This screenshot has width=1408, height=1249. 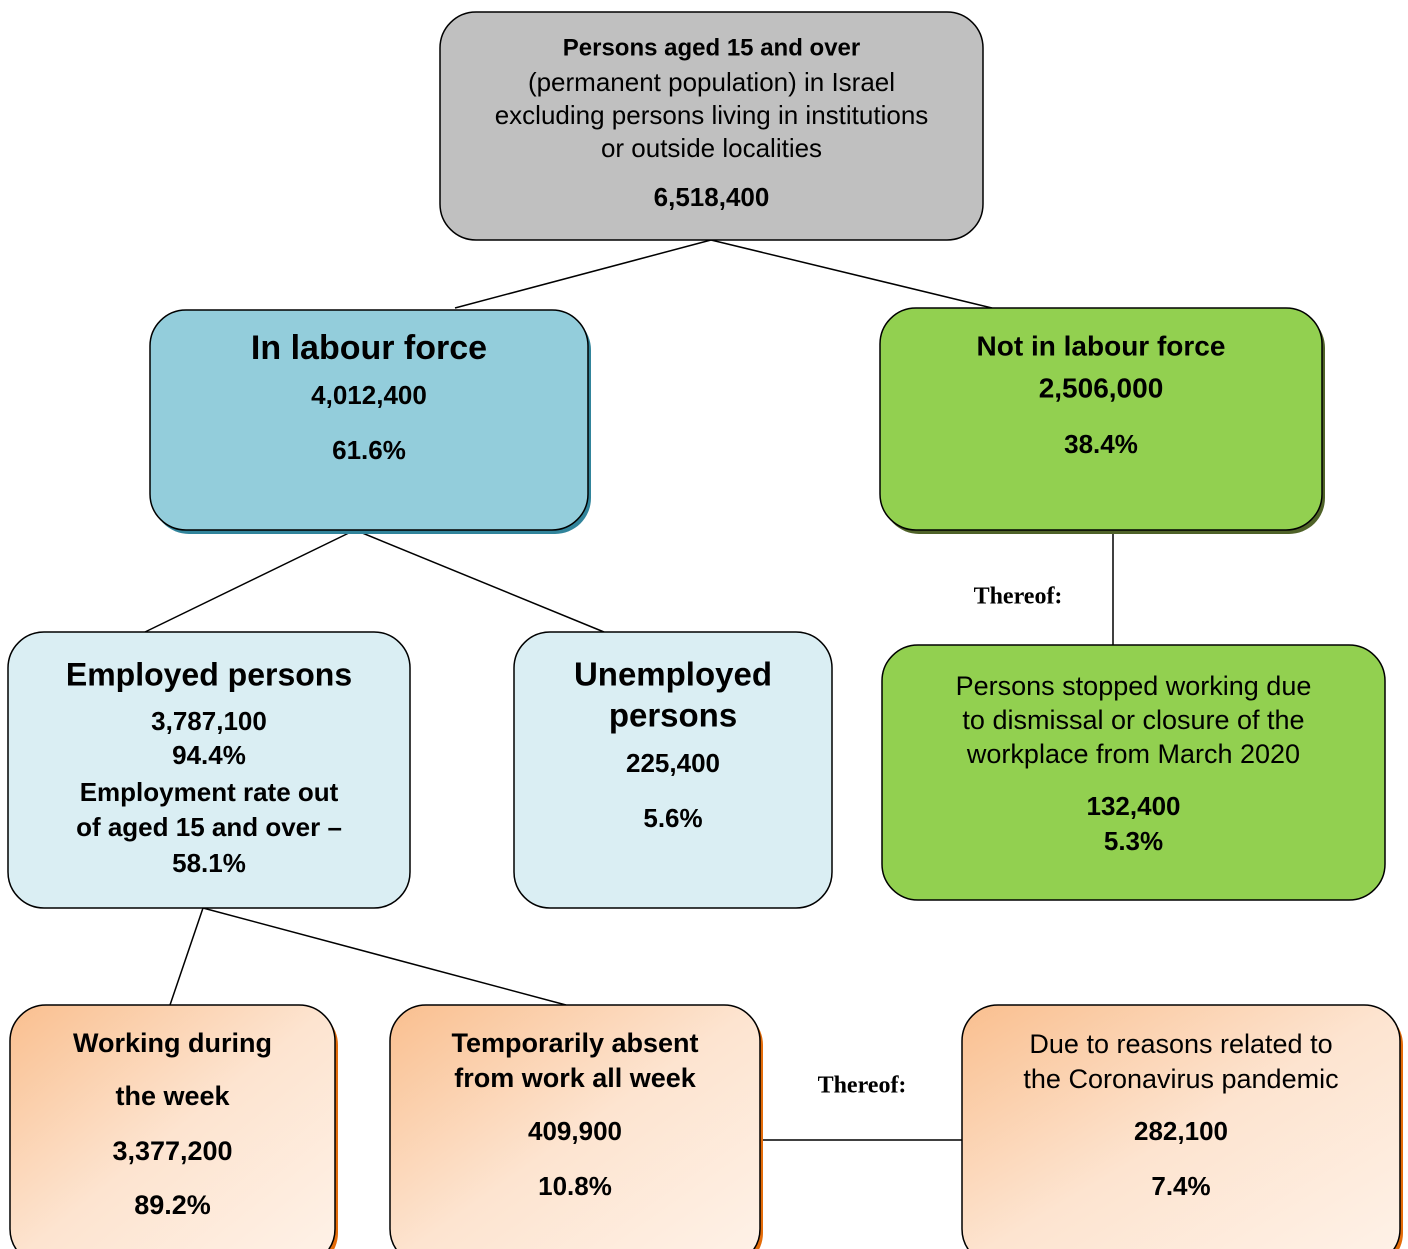 What do you see at coordinates (711, 47) in the screenshot?
I see `box-text: Persons aged 15 and over` at bounding box center [711, 47].